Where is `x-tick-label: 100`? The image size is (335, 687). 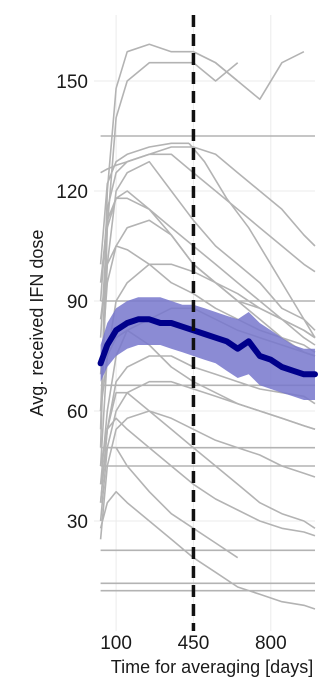 x-tick-label: 100 is located at coordinates (116, 643).